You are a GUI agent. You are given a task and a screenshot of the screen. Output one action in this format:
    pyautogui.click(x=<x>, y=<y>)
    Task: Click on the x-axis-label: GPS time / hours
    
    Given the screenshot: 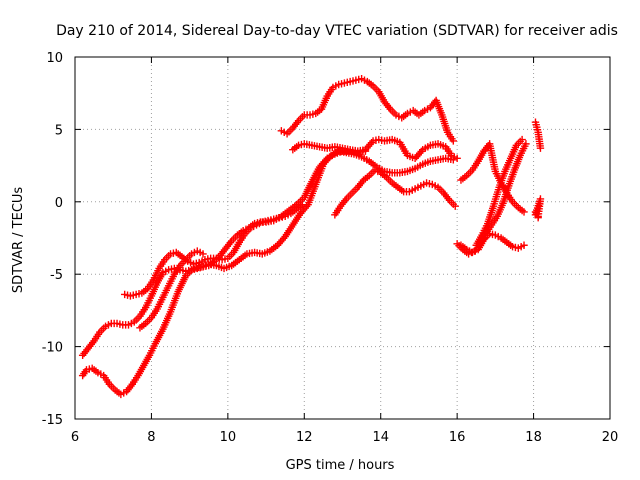 What is the action you would take?
    pyautogui.click(x=340, y=465)
    